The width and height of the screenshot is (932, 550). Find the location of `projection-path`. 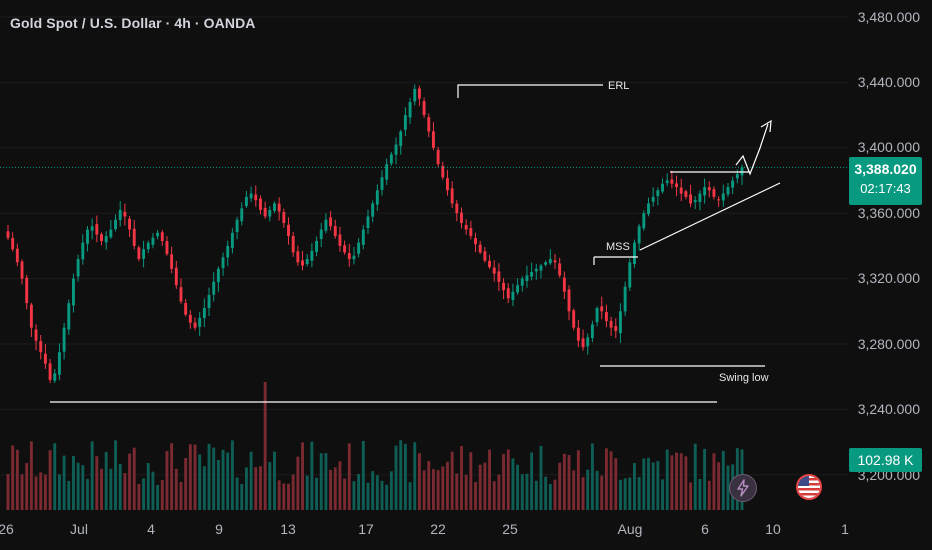

projection-path is located at coordinates (752, 149).